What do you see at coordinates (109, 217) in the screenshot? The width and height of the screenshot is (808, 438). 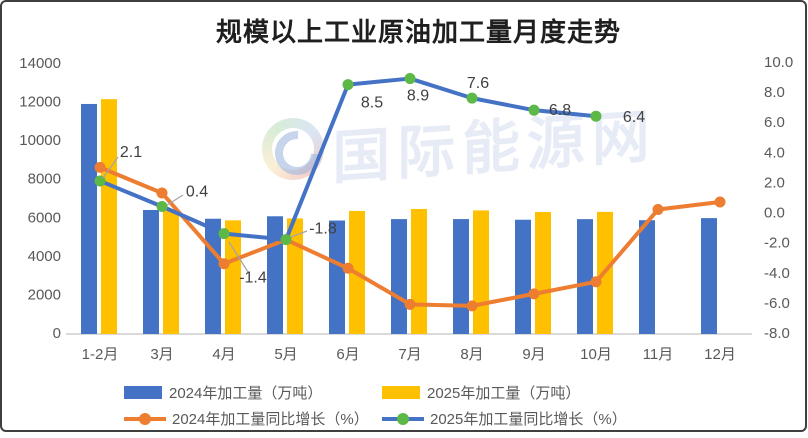 I see `bar-2025-1-2月` at bounding box center [109, 217].